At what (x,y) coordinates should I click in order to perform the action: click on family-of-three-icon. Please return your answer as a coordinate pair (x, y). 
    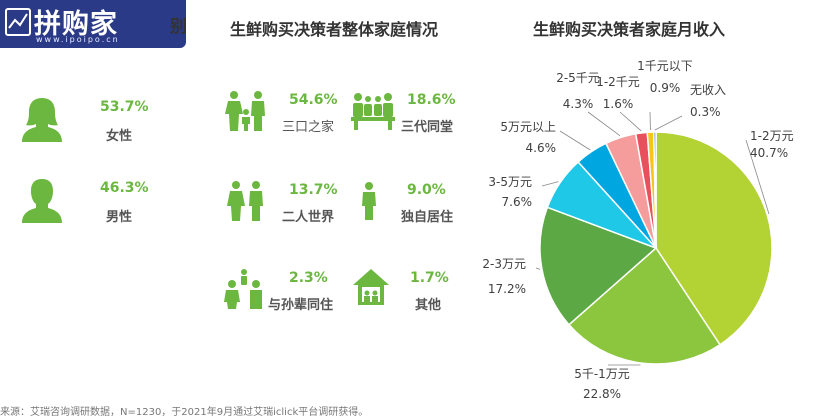
    Looking at the image, I should click on (246, 111).